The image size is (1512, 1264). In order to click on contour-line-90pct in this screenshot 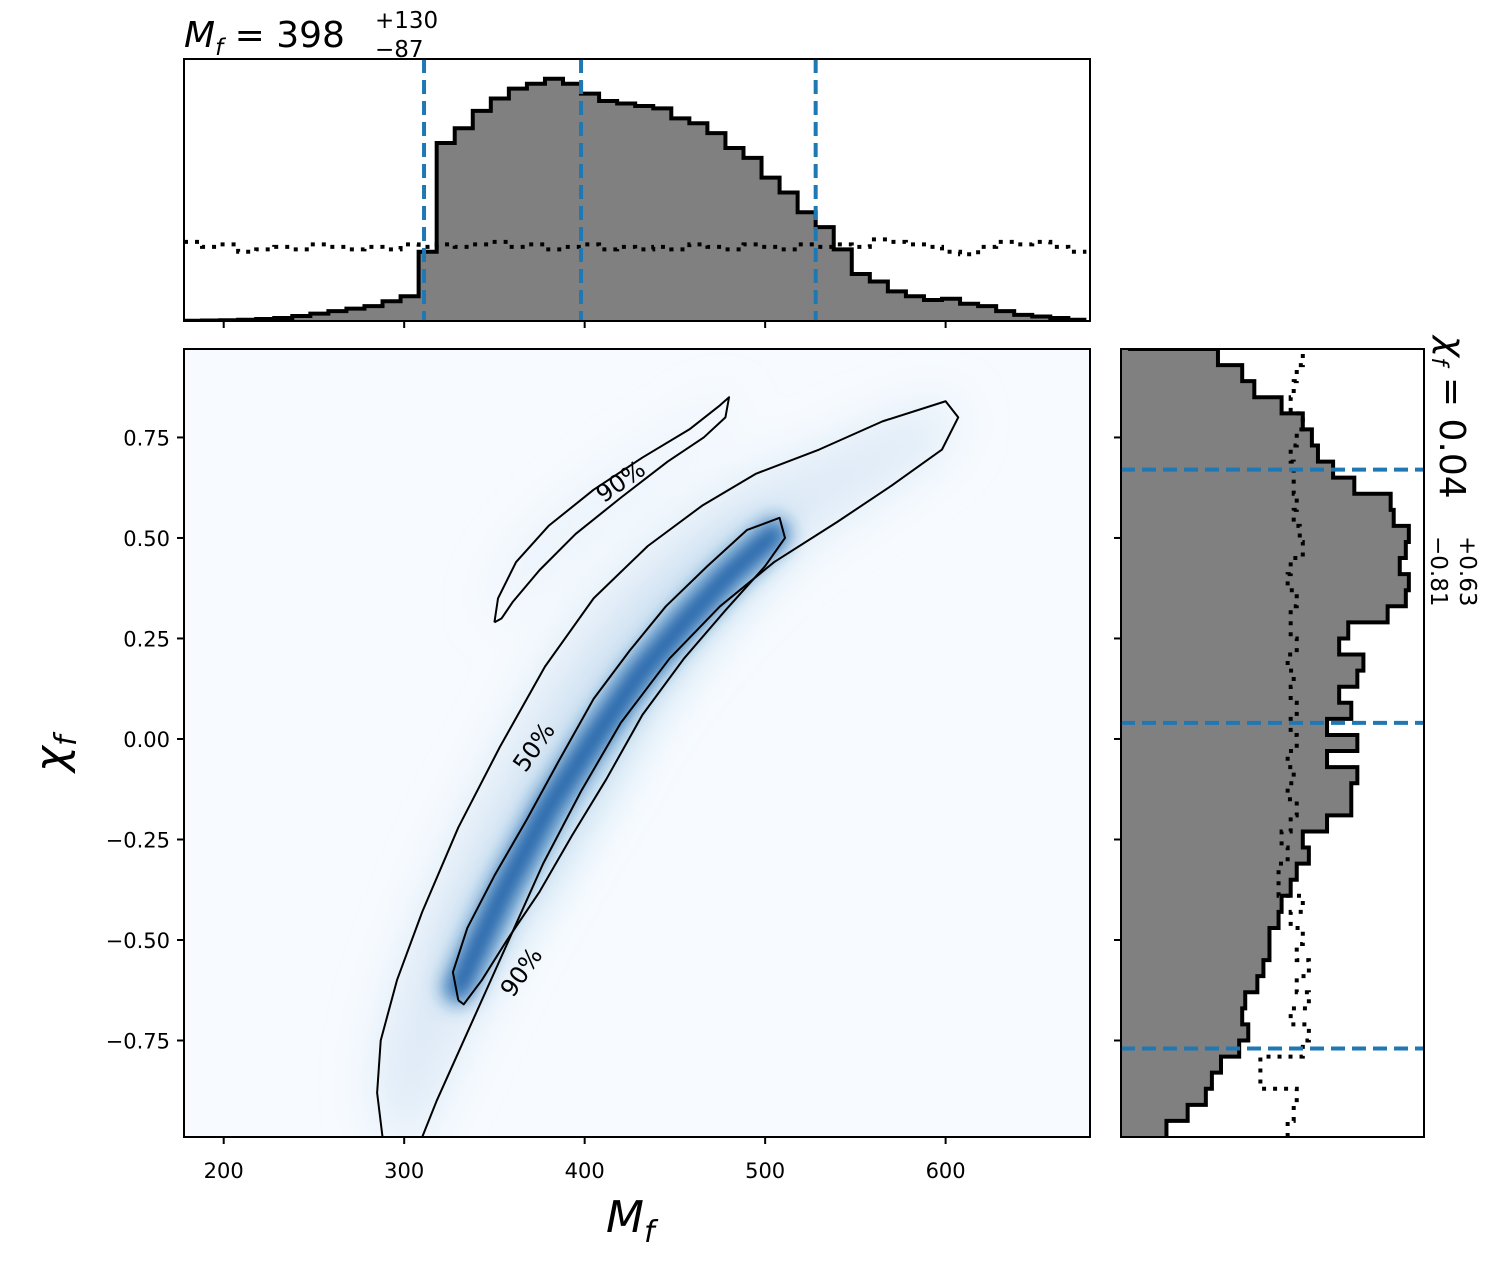, I will do `click(612, 510)`.